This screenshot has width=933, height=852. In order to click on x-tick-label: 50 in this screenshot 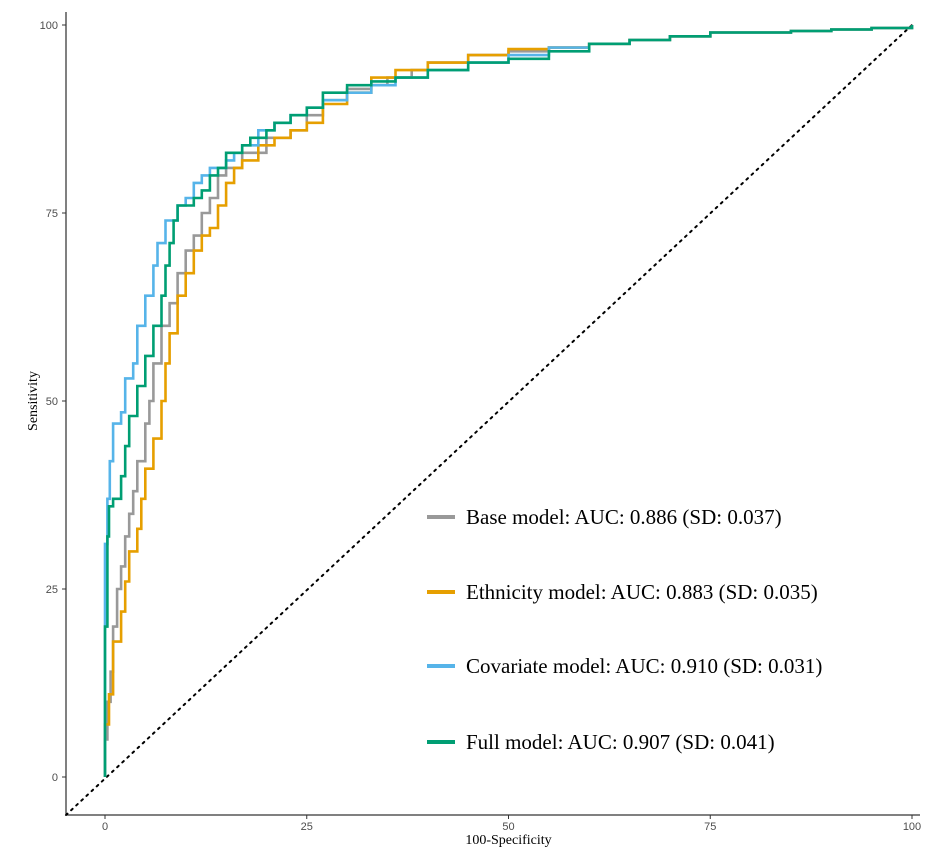, I will do `click(508, 827)`.